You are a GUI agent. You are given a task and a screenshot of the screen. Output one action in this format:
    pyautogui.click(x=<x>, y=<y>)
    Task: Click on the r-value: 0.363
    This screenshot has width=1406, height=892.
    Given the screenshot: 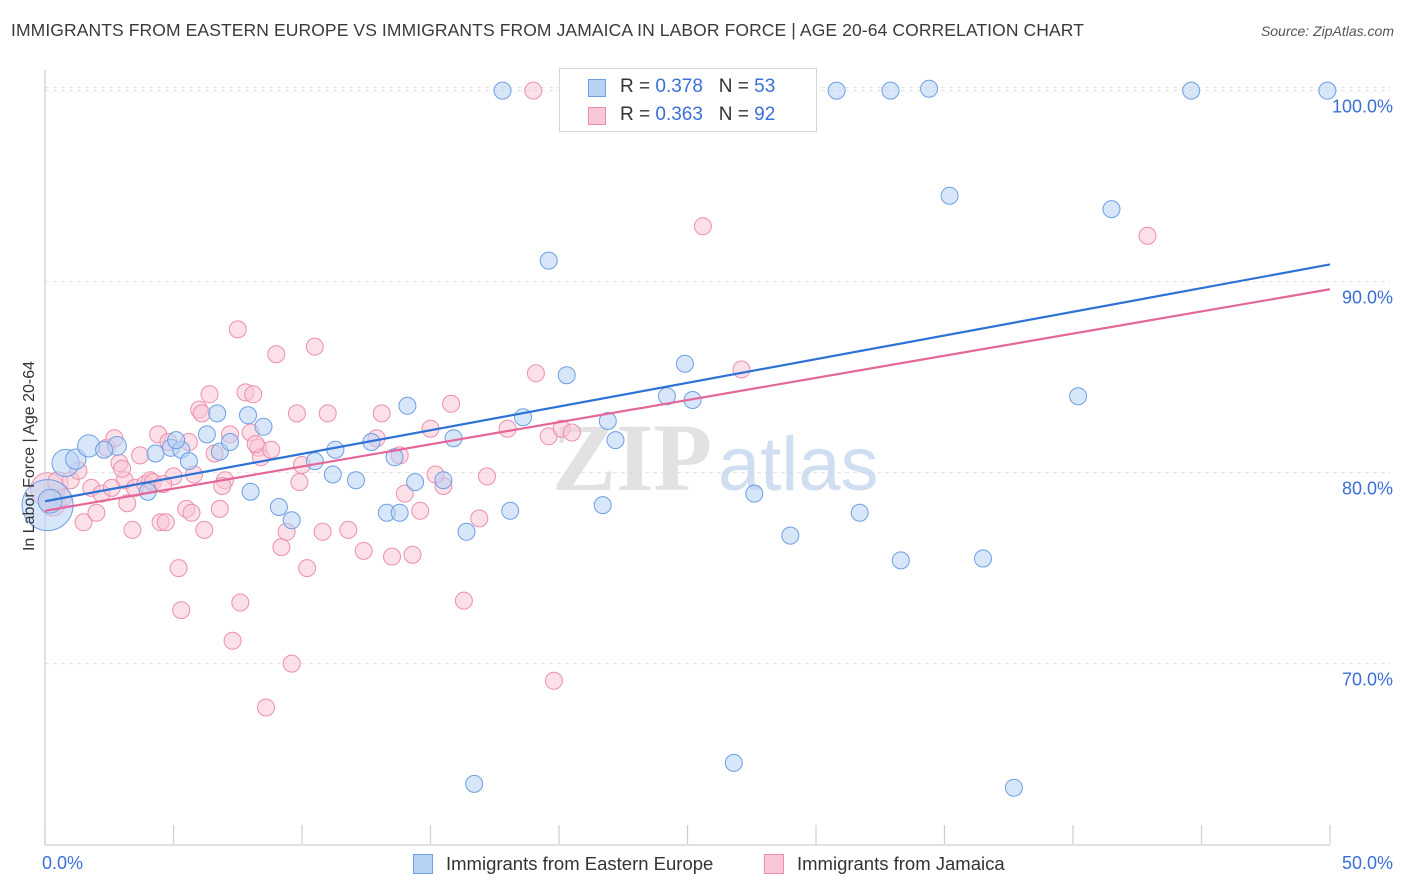 What is the action you would take?
    pyautogui.click(x=679, y=114)
    